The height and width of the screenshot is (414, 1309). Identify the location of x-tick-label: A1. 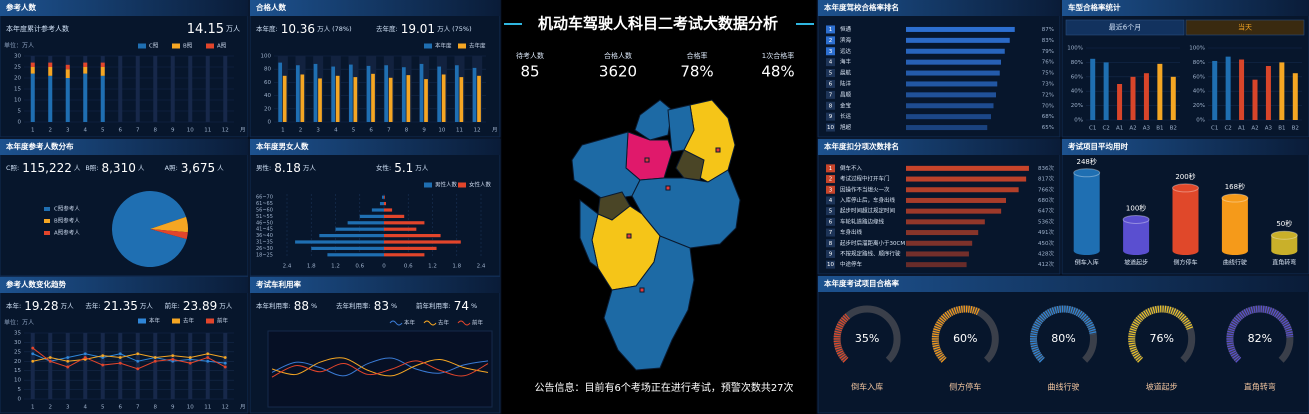
(1119, 129).